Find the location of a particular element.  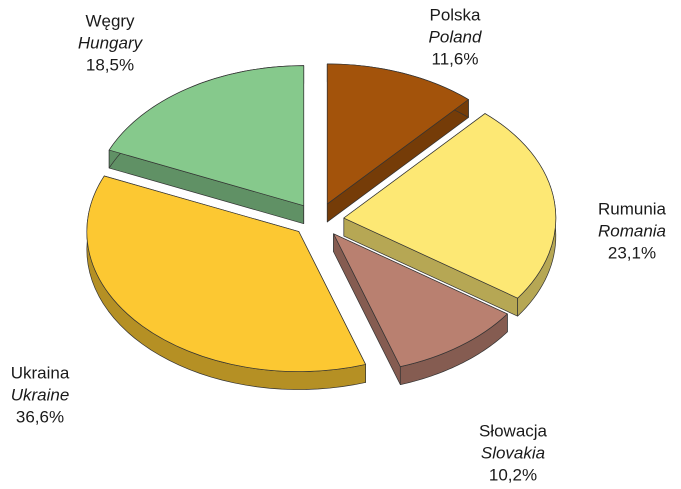

slice-value-label: 23,1% is located at coordinates (632, 252).